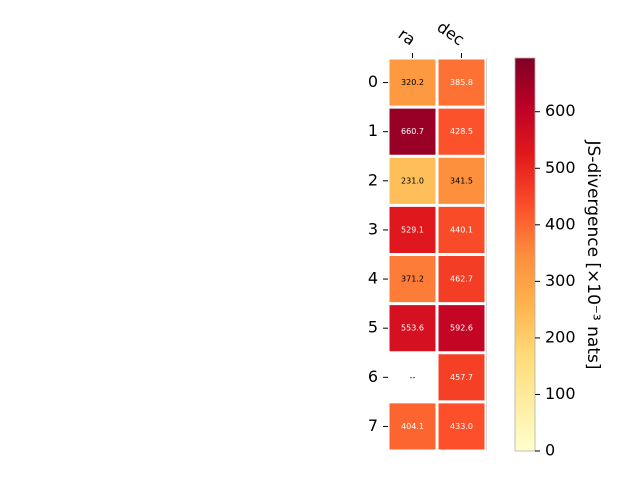 This screenshot has width=640, height=480. Describe the element at coordinates (373, 179) in the screenshot. I see `row-label: 2` at that location.